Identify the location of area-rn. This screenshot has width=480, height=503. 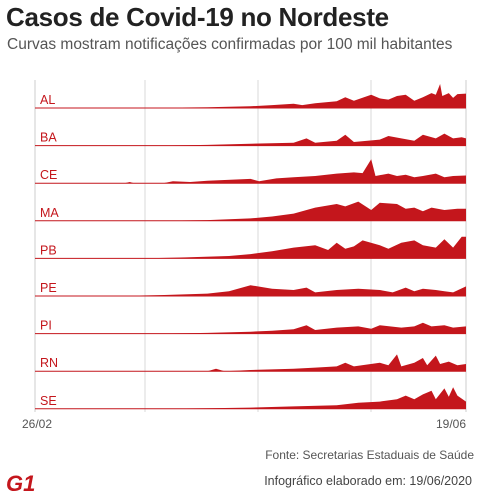
(250, 363).